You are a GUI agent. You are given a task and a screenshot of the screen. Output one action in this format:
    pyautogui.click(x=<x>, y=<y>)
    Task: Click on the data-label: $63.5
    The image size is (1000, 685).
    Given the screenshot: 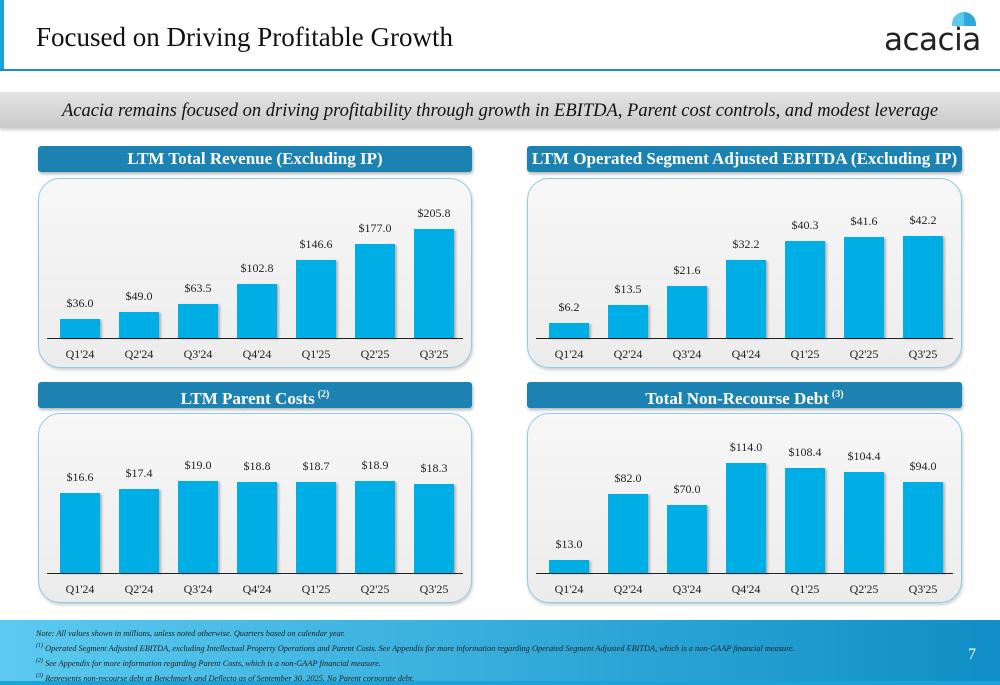 What is the action you would take?
    pyautogui.click(x=198, y=288)
    